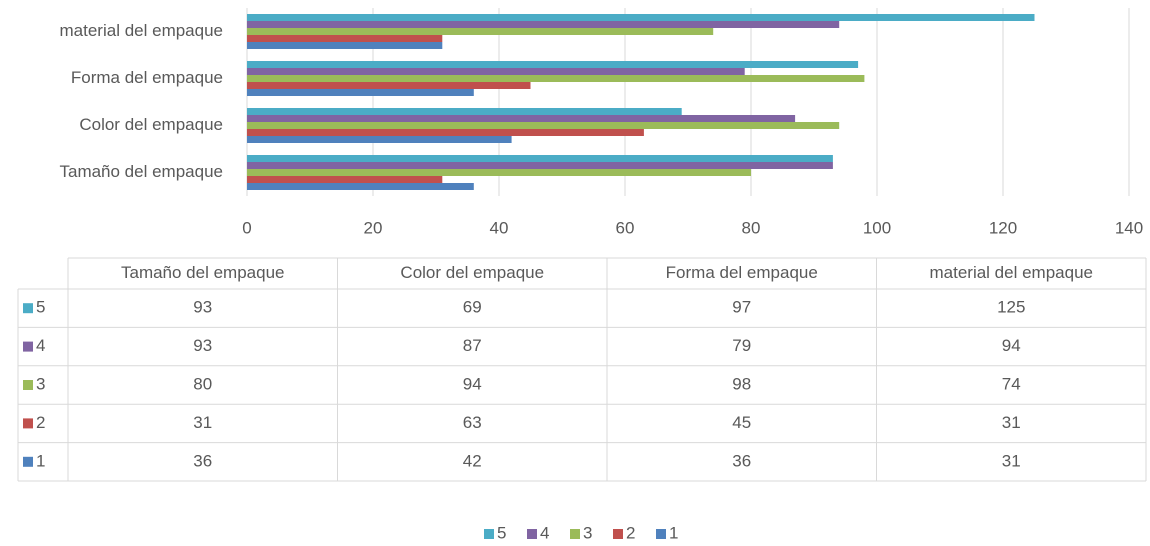 The height and width of the screenshot is (546, 1150). What do you see at coordinates (40, 422) in the screenshot?
I see `row-label: 2` at bounding box center [40, 422].